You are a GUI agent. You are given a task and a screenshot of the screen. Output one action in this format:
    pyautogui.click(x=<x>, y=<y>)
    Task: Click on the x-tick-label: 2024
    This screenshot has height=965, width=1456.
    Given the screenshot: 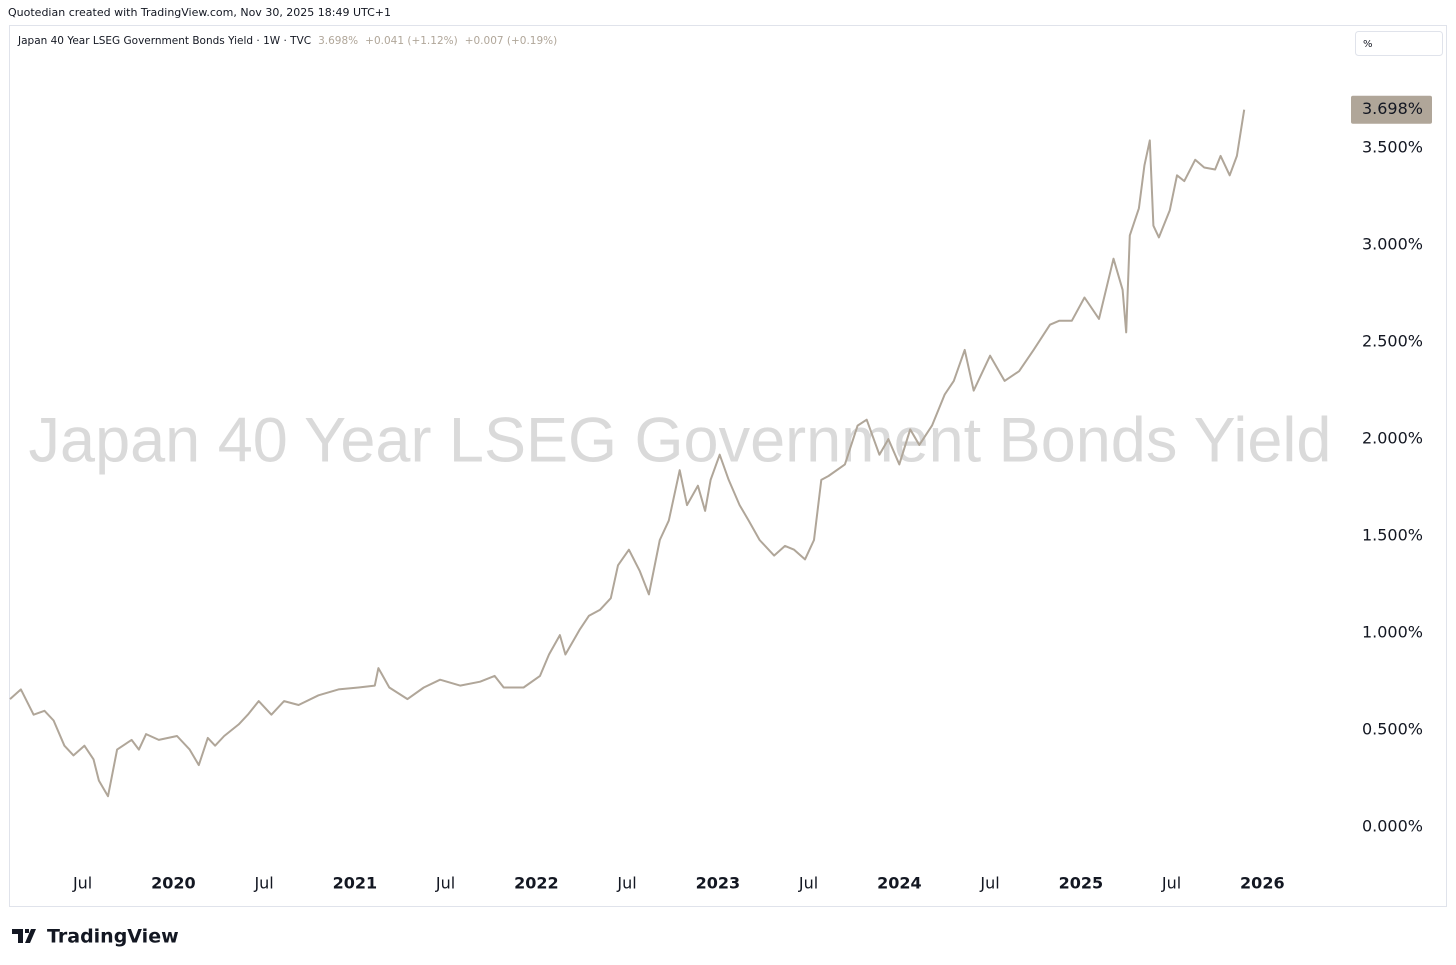 What is the action you would take?
    pyautogui.click(x=899, y=883)
    